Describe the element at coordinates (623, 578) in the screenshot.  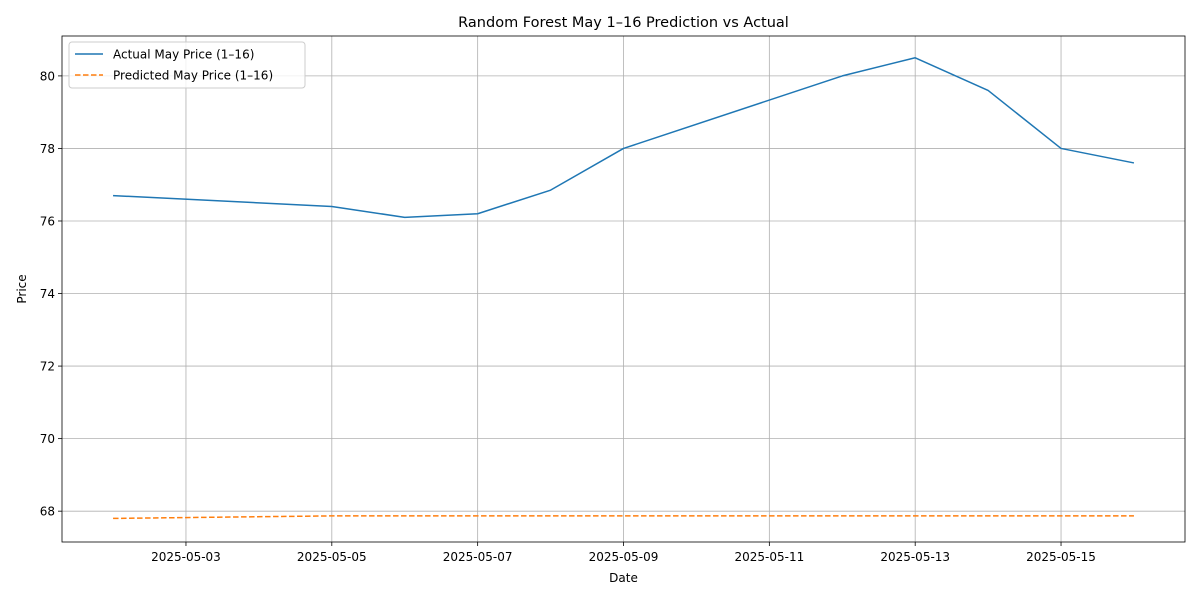
I see `x-axis-label: Date` at that location.